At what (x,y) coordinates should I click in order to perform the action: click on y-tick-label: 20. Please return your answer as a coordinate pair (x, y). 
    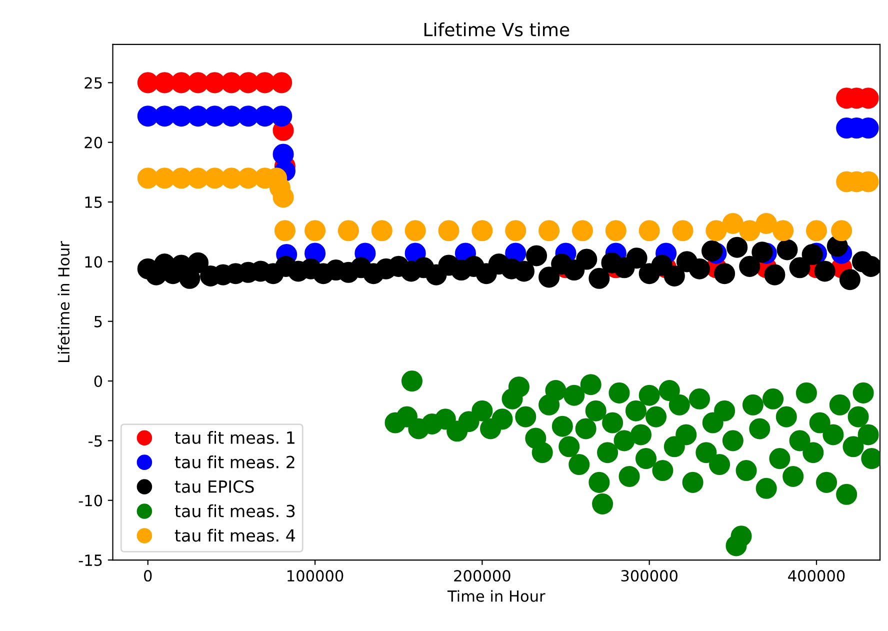
    Looking at the image, I should click on (93, 142).